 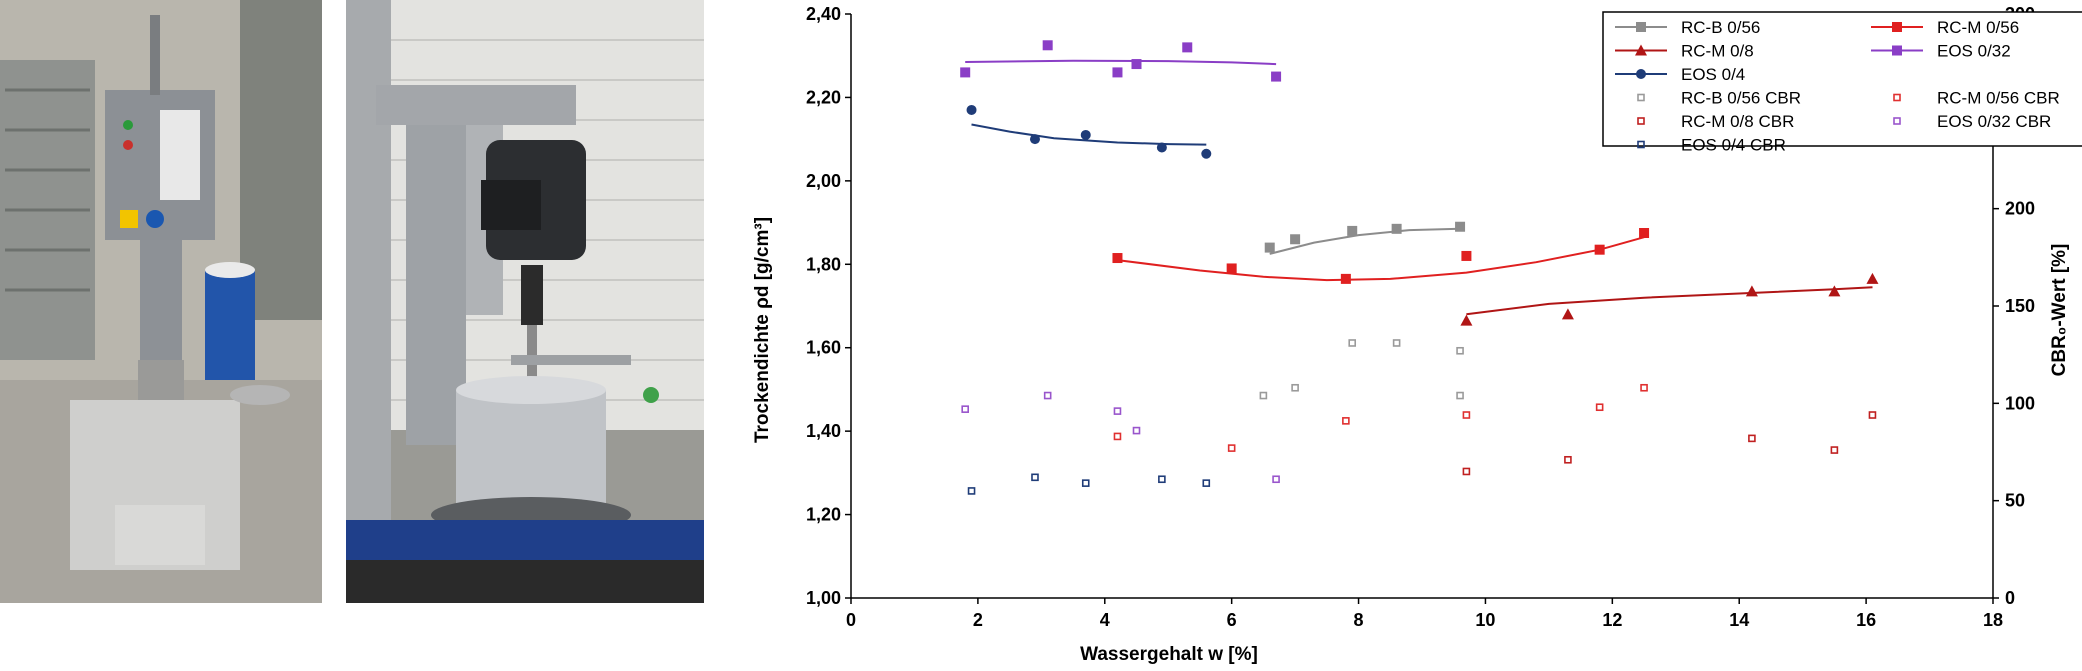 What do you see at coordinates (1380, 417) in the screenshot?
I see `series-rc-m-0-56-cbr` at bounding box center [1380, 417].